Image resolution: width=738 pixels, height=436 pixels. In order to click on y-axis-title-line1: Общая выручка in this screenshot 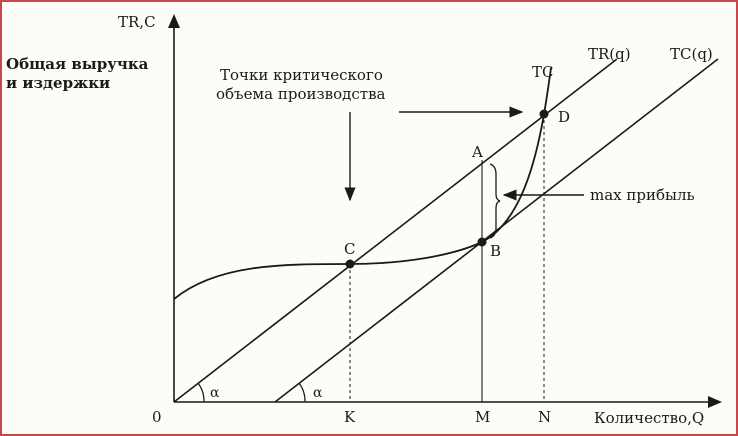, I will do `click(77, 64)`.